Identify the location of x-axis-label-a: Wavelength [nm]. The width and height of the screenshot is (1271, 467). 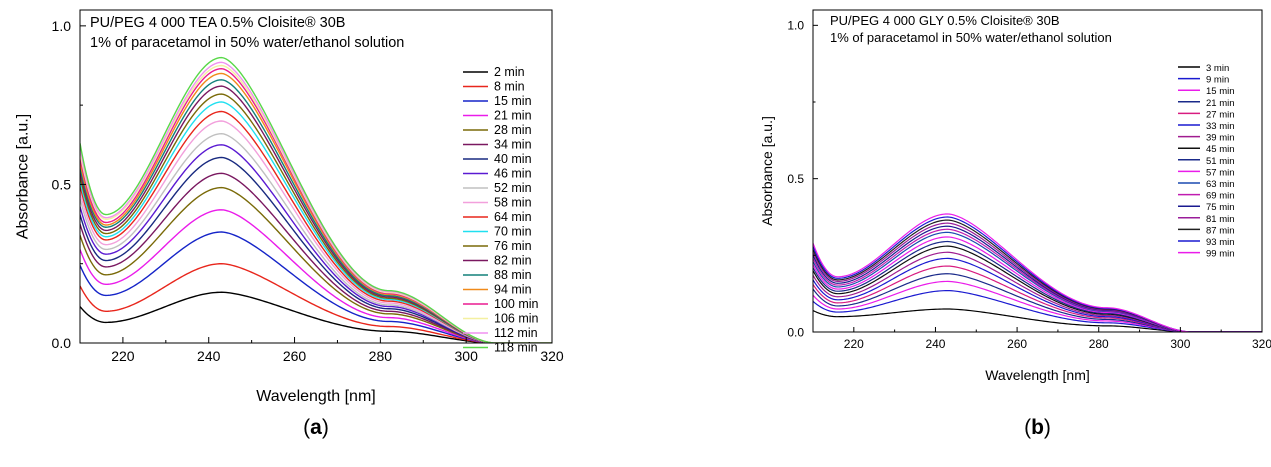
(315, 396).